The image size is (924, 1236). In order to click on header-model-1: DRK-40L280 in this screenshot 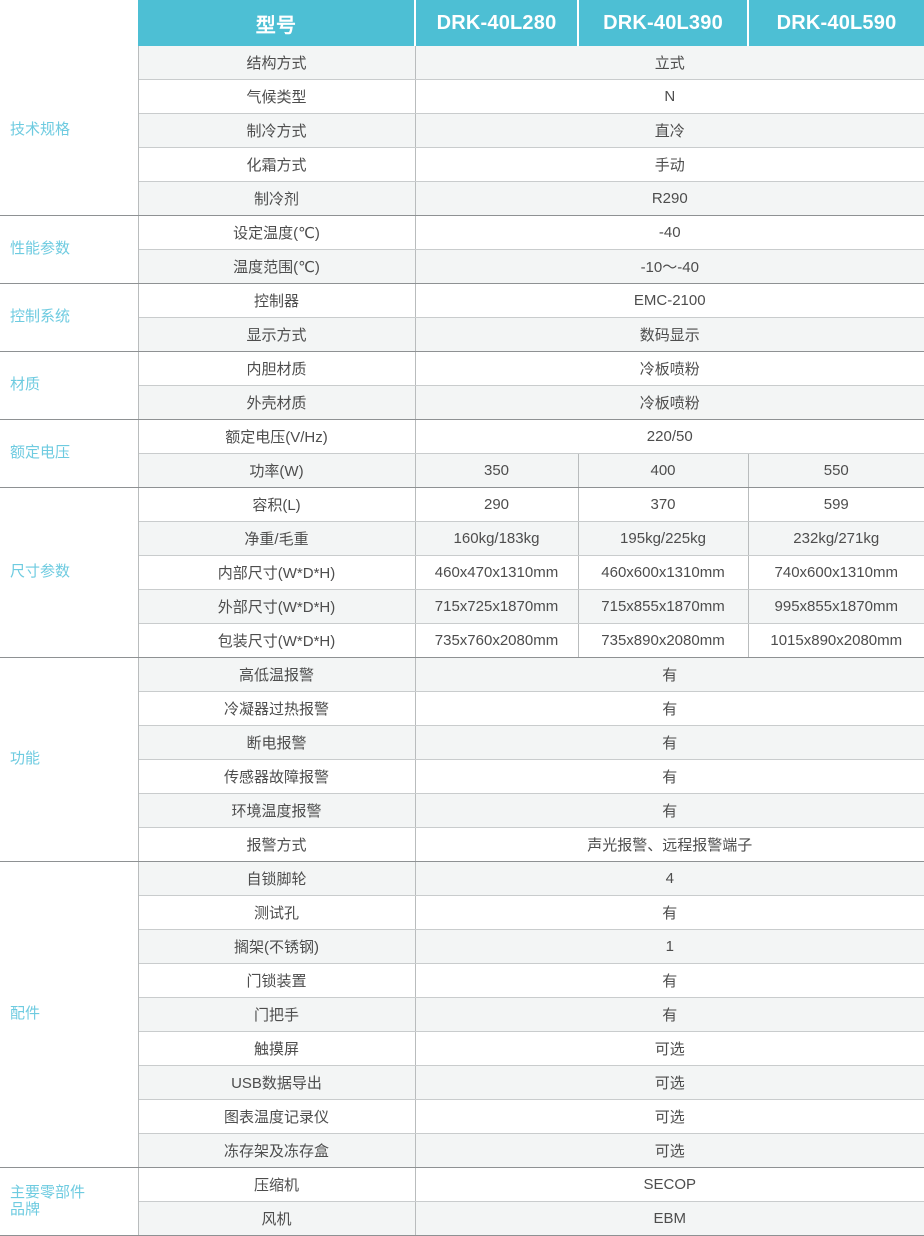, I will do `click(497, 23)`.